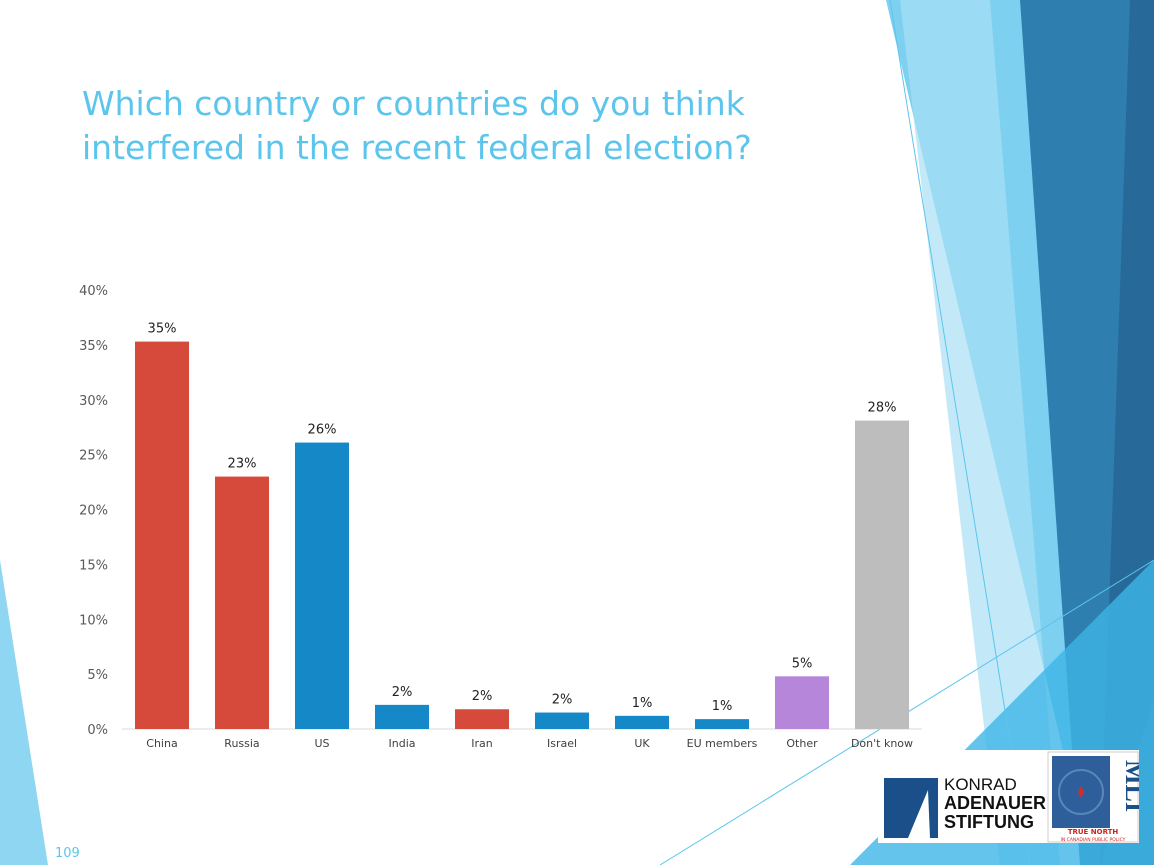 The image size is (1154, 865). Describe the element at coordinates (980, 784) in the screenshot. I see `svg-text: KONRAD` at that location.